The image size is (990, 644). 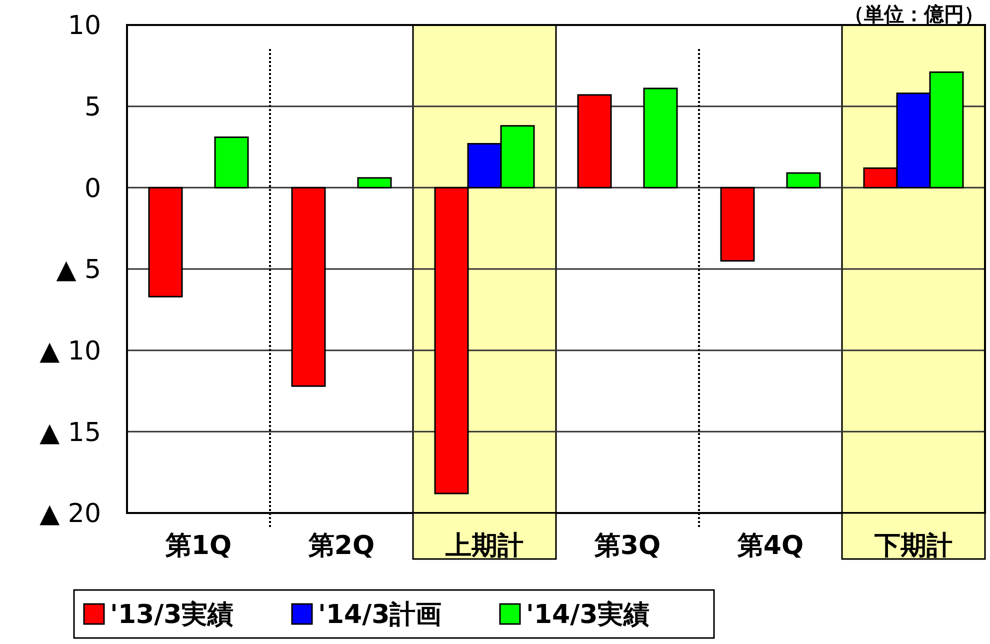 I want to click on y-tick-label: ▲ 5, so click(x=78, y=270).